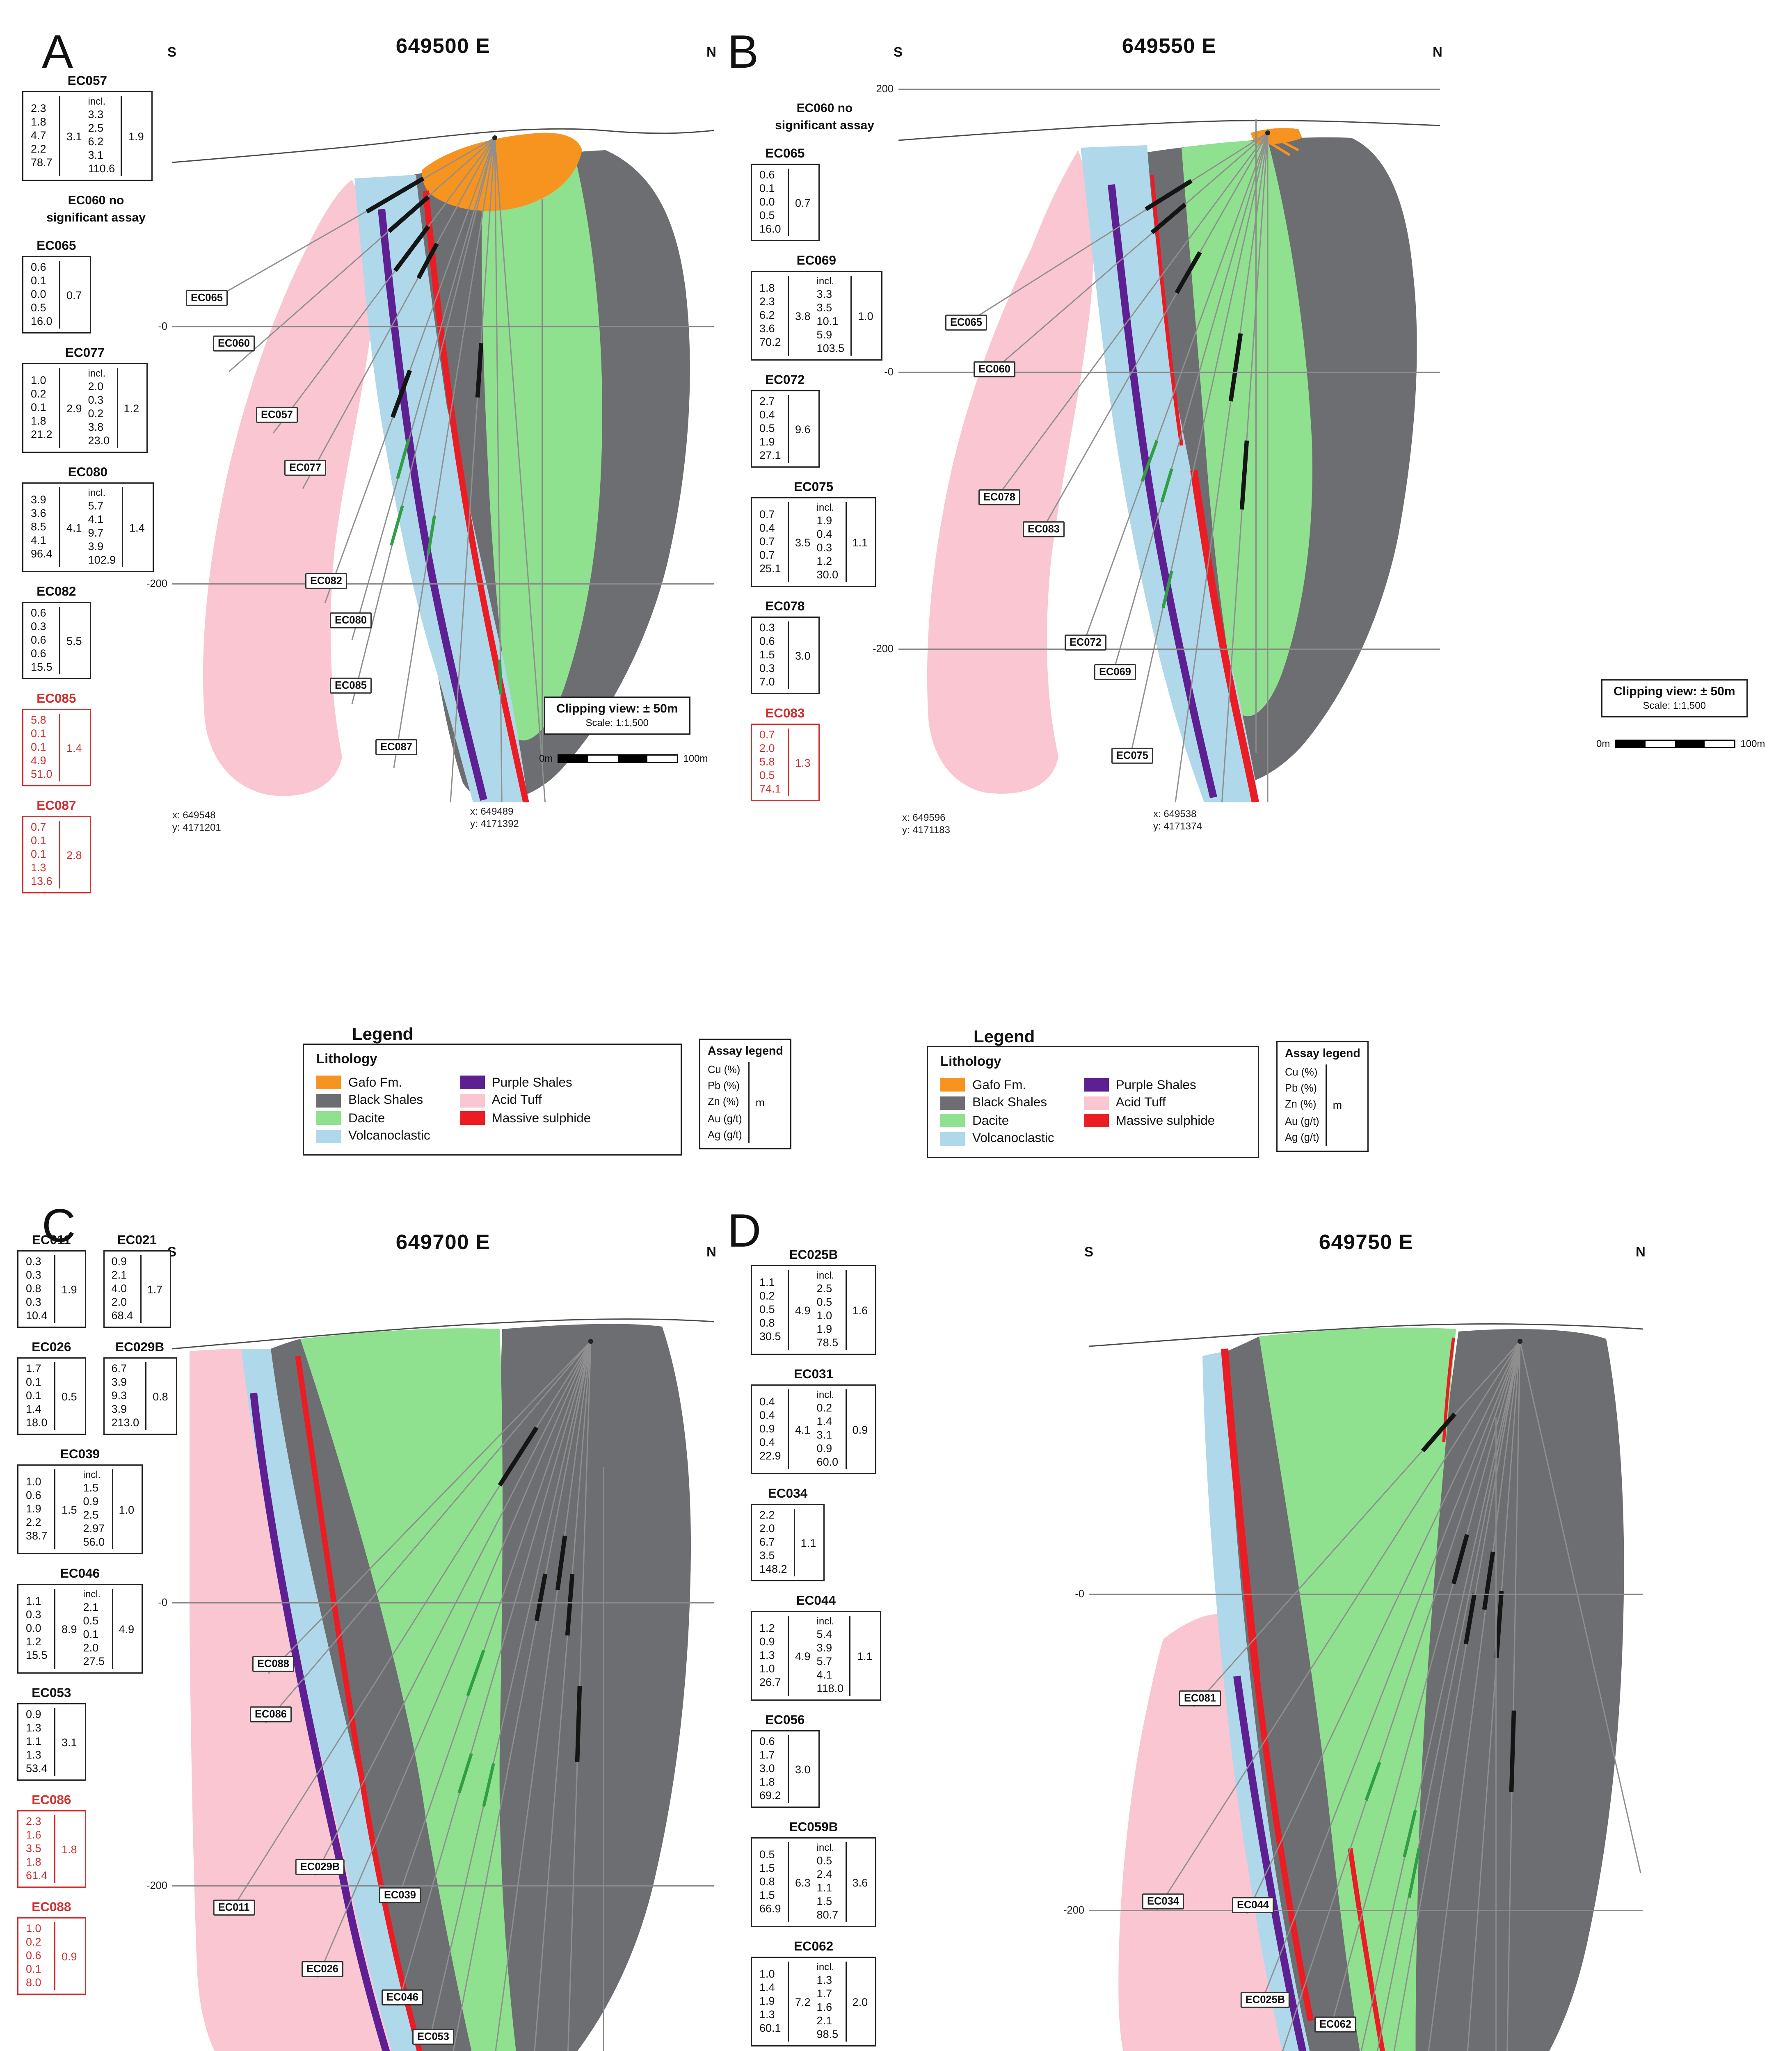 The image size is (1792, 2051). Describe the element at coordinates (803, 1882) in the screenshot. I see `interval-thickness: 6.3` at that location.